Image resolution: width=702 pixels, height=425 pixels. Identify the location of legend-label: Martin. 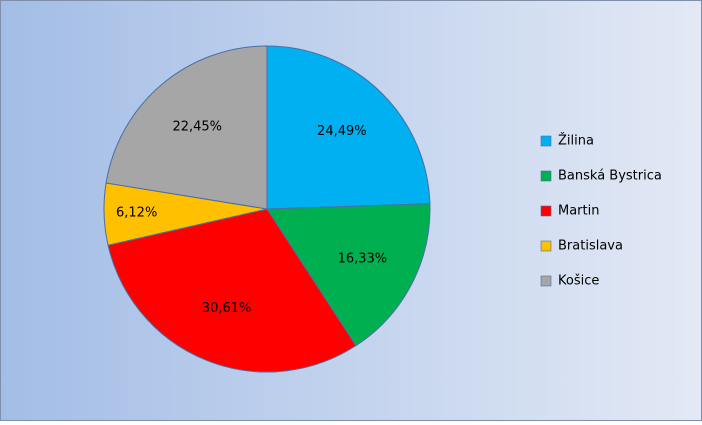
(578, 211).